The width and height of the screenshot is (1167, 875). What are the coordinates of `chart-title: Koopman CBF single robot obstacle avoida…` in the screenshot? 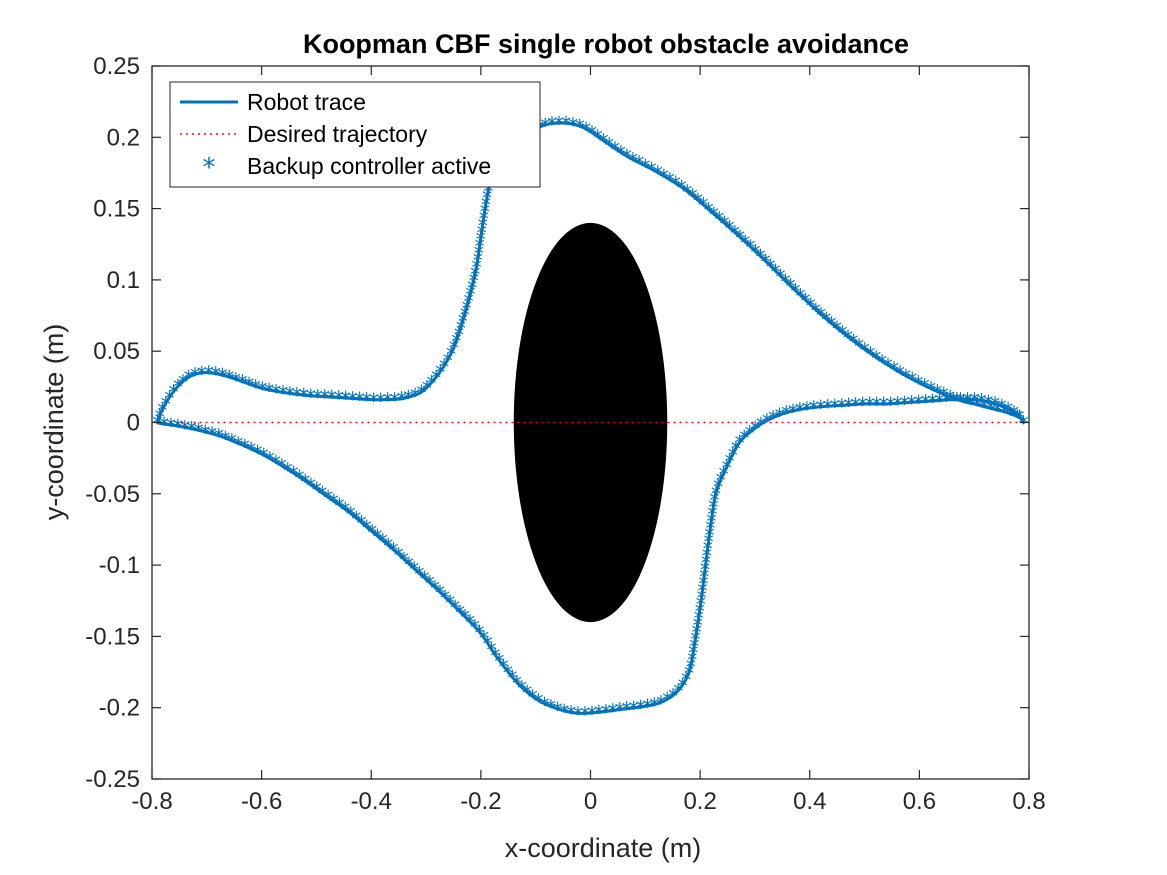 It's located at (606, 44).